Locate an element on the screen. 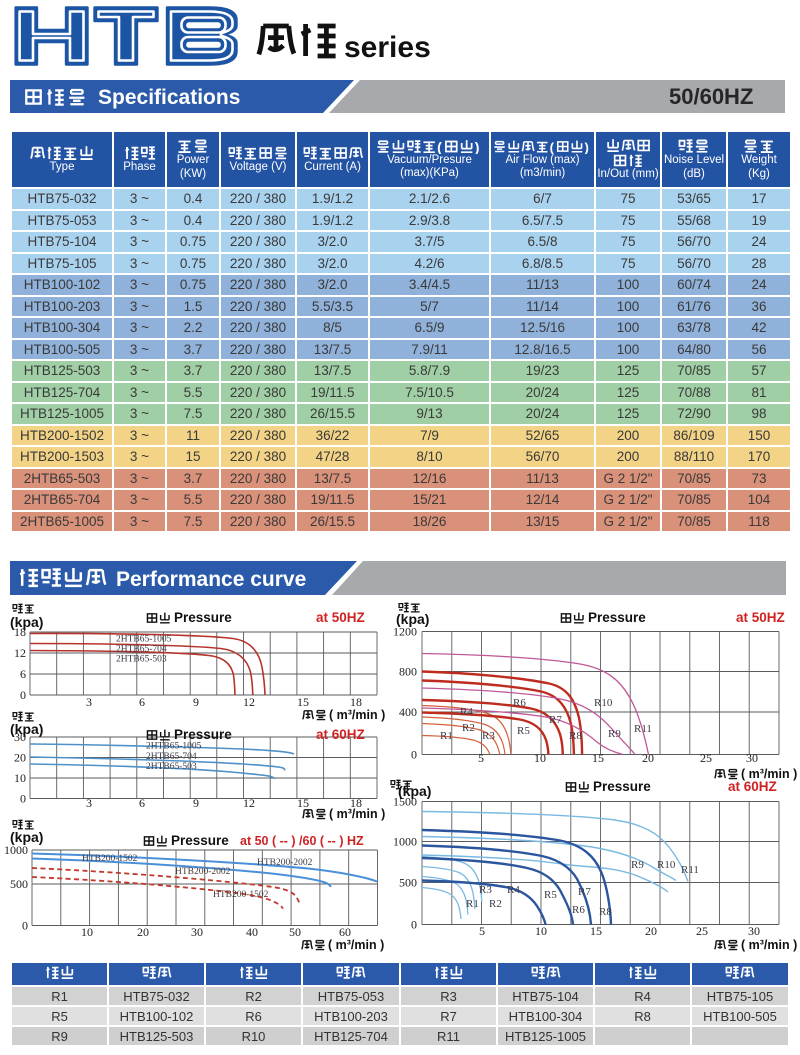 This screenshot has height=1055, width=800. svg-text: R10 is located at coordinates (603, 703).